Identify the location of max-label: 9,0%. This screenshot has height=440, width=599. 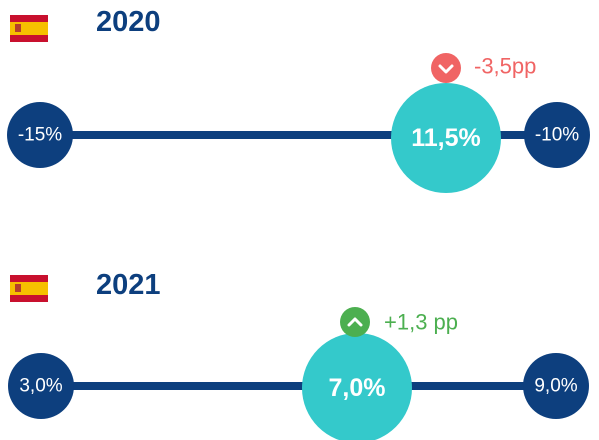
(555, 386).